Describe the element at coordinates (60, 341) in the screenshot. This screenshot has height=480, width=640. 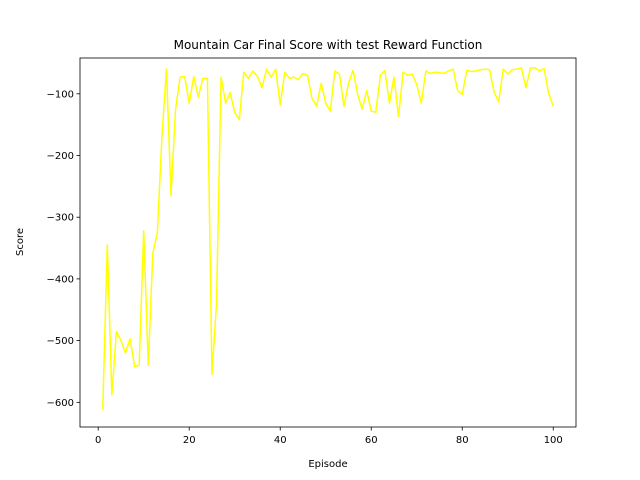
I see `y-tick-label: −500` at that location.